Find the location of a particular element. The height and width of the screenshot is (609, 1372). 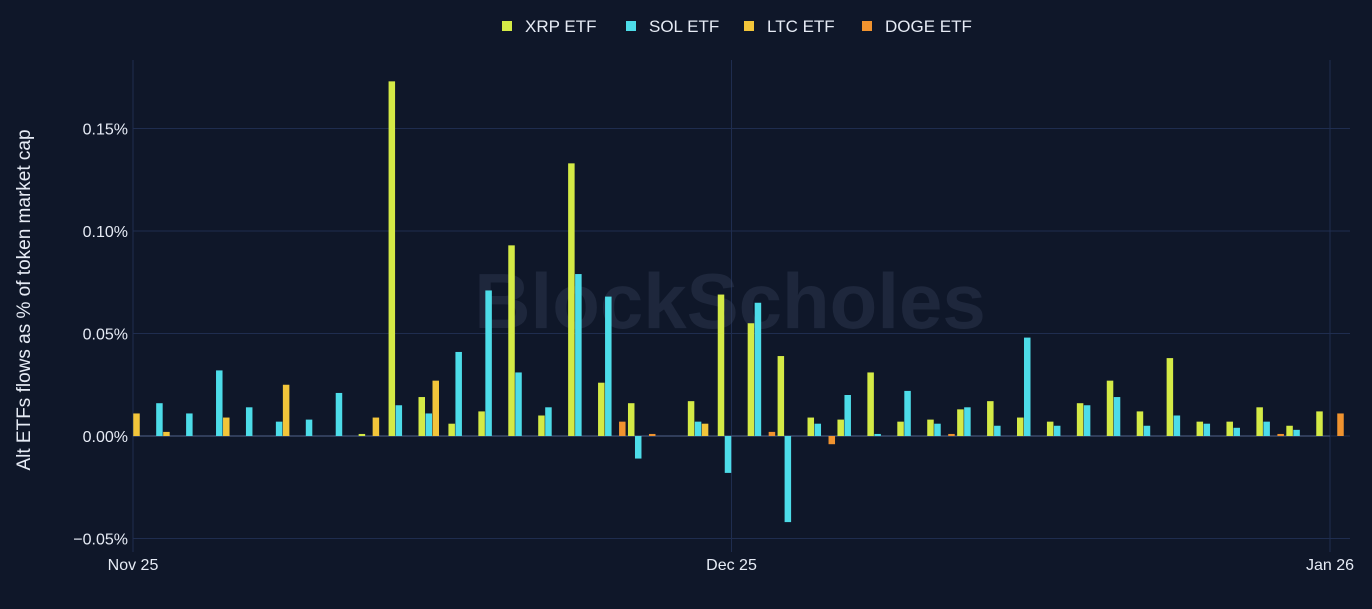

y-tick-label: 0.15% is located at coordinates (105, 130).